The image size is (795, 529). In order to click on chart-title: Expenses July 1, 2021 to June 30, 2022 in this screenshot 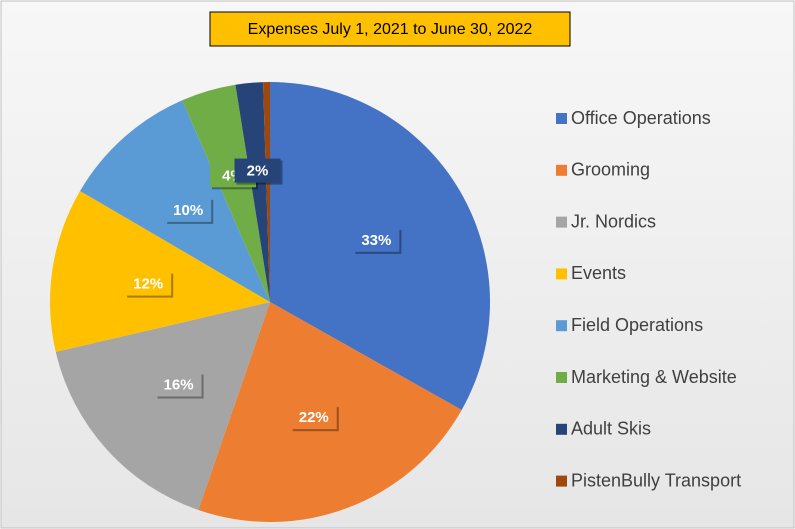, I will do `click(390, 29)`.